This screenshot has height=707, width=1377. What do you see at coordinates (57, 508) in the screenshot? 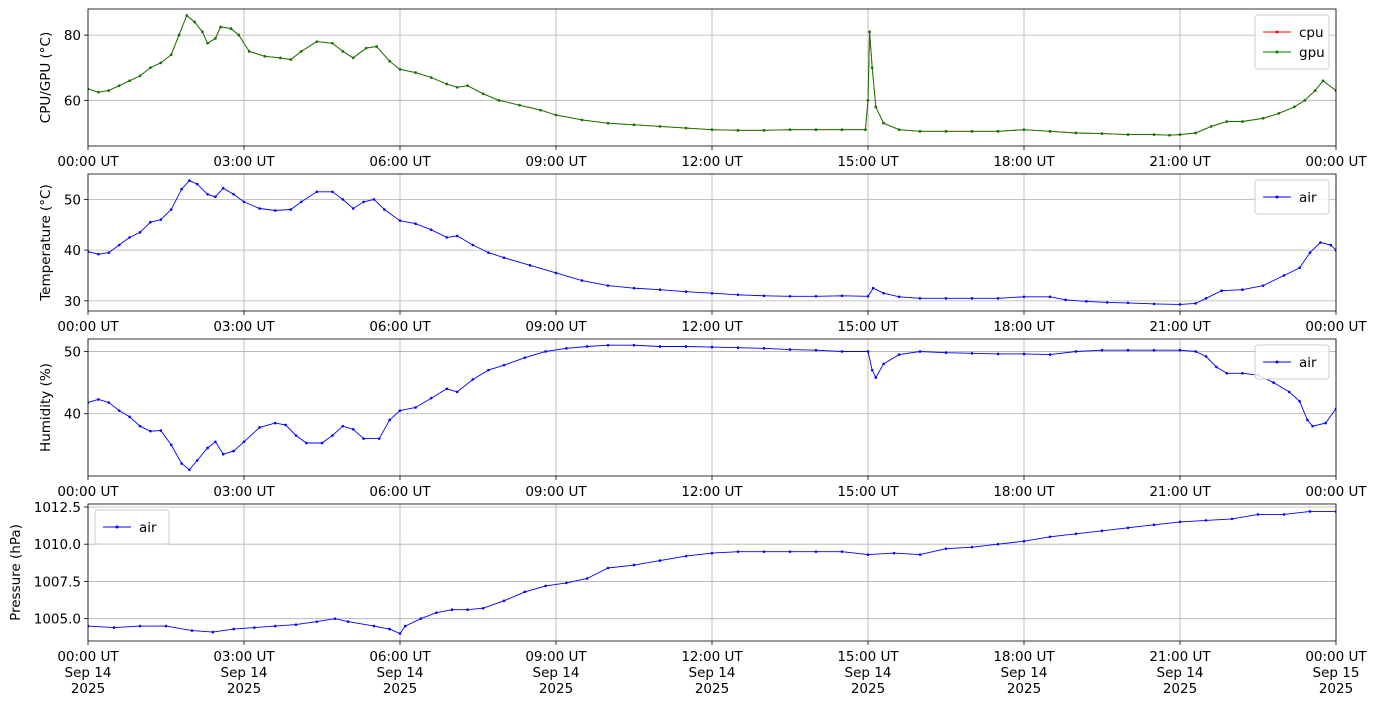
I see `y-tick-label: 1012.5` at bounding box center [57, 508].